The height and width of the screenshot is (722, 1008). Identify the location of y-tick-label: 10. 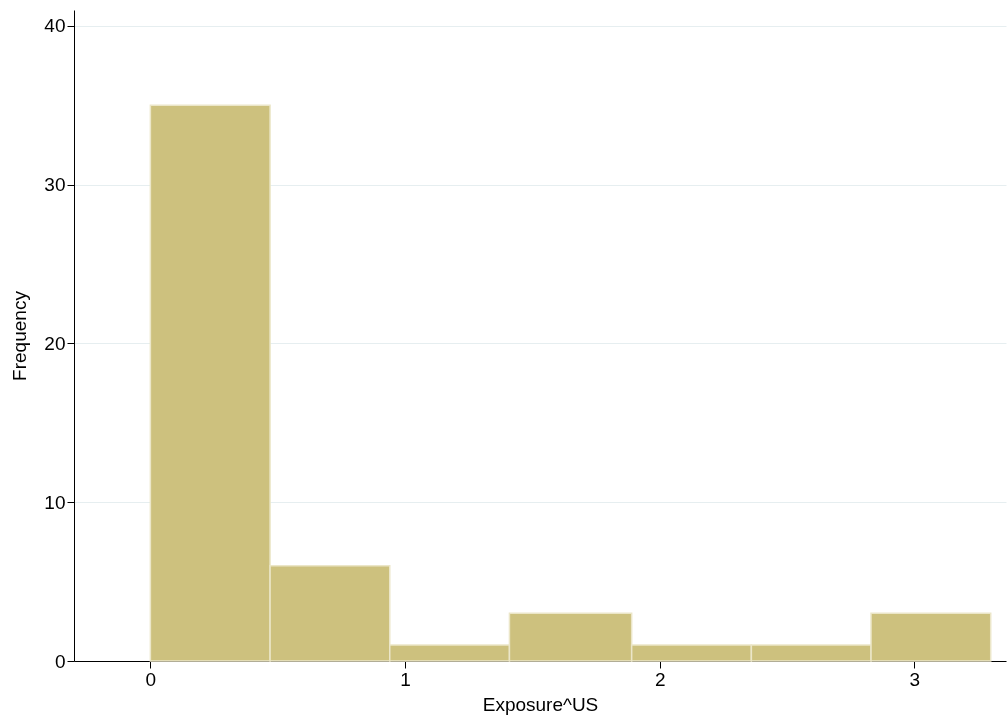
(55, 502).